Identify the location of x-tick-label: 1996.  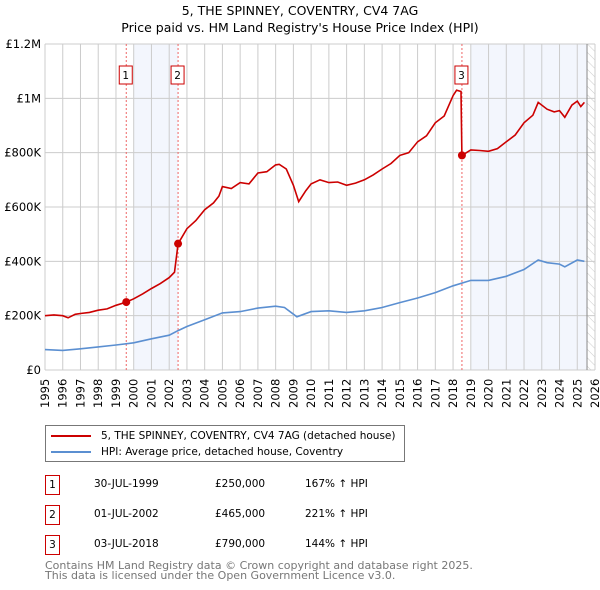
(63, 393).